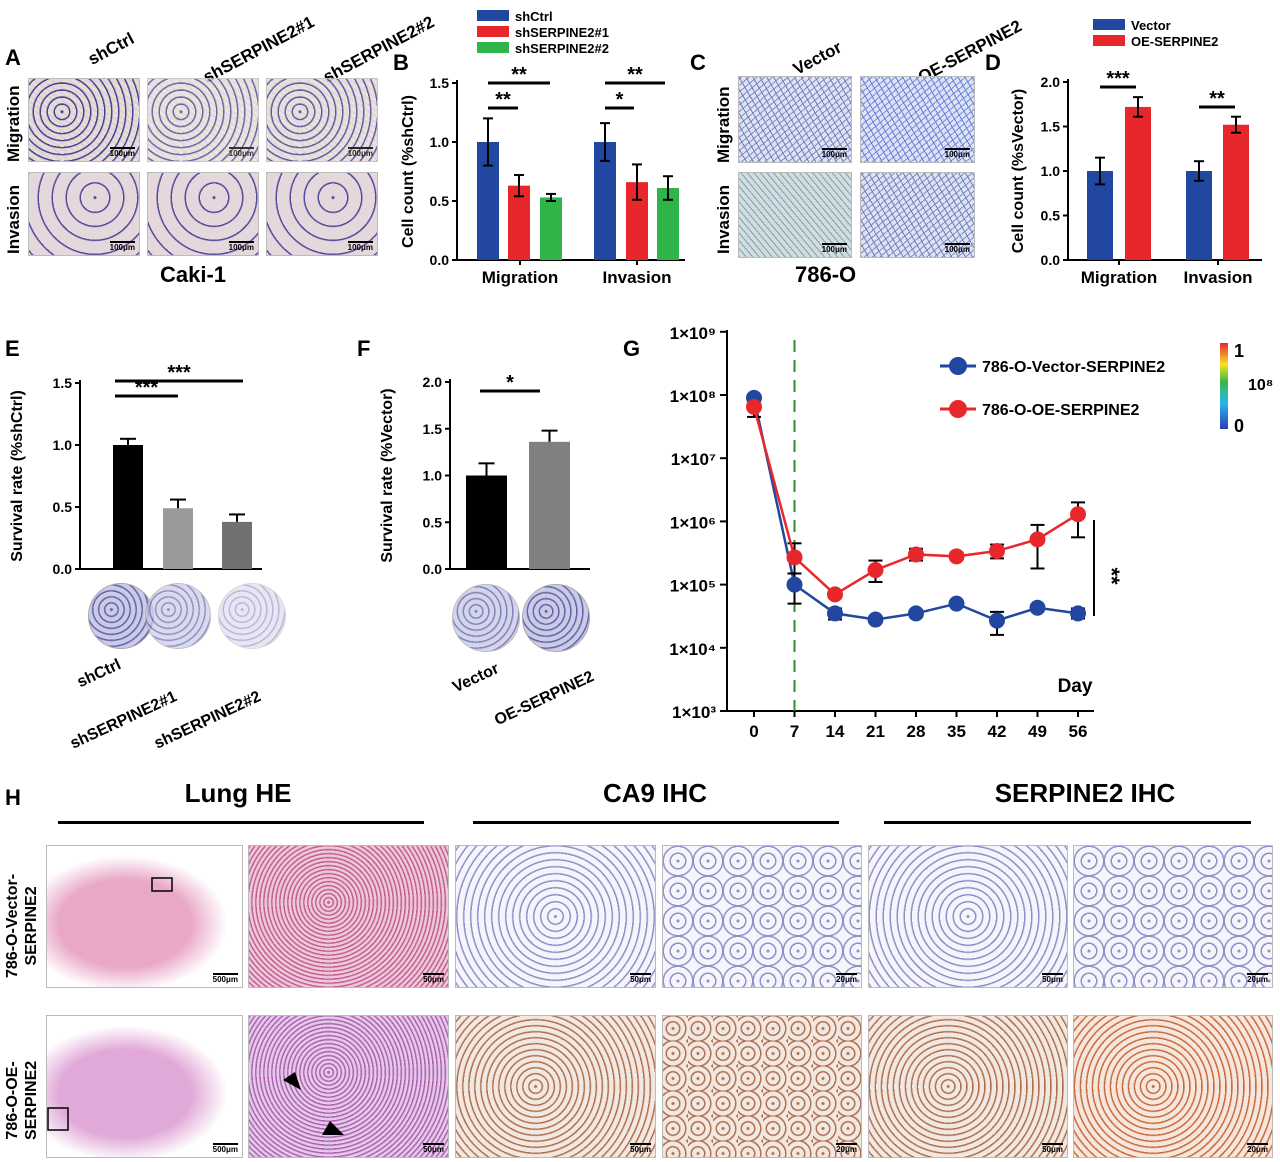  What do you see at coordinates (1217, 99) in the screenshot?
I see `significance-mark: **` at bounding box center [1217, 99].